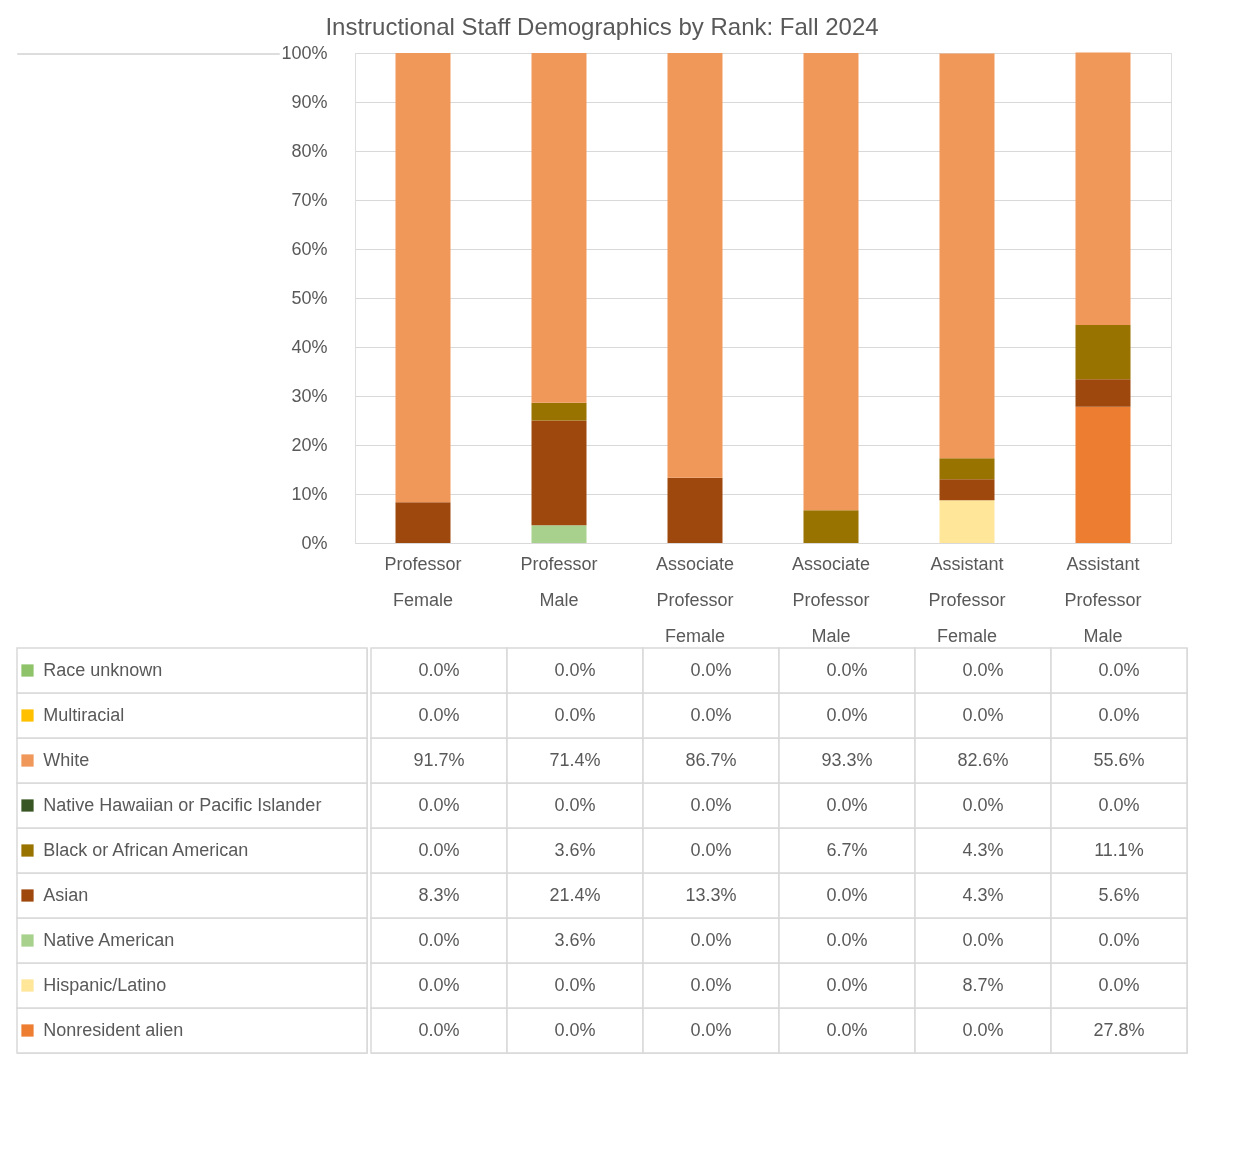 The height and width of the screenshot is (1160, 1241). I want to click on y-tick-label: 40%, so click(309, 346).